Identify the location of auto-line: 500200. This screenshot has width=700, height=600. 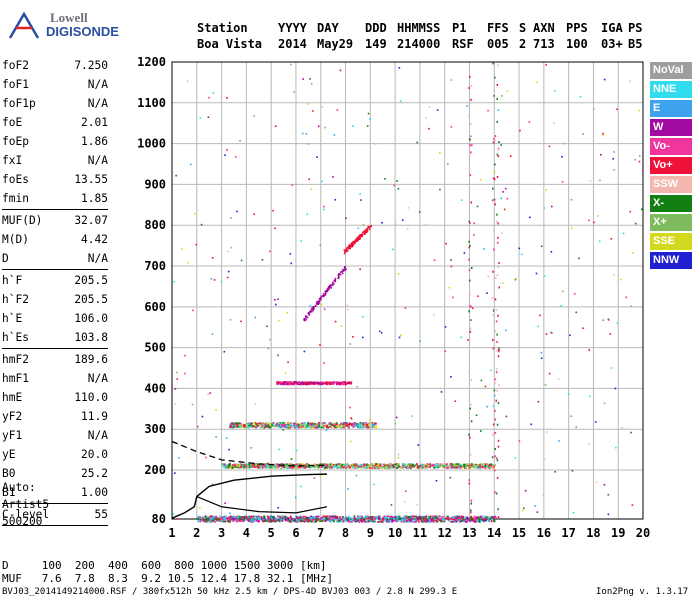
(22, 521).